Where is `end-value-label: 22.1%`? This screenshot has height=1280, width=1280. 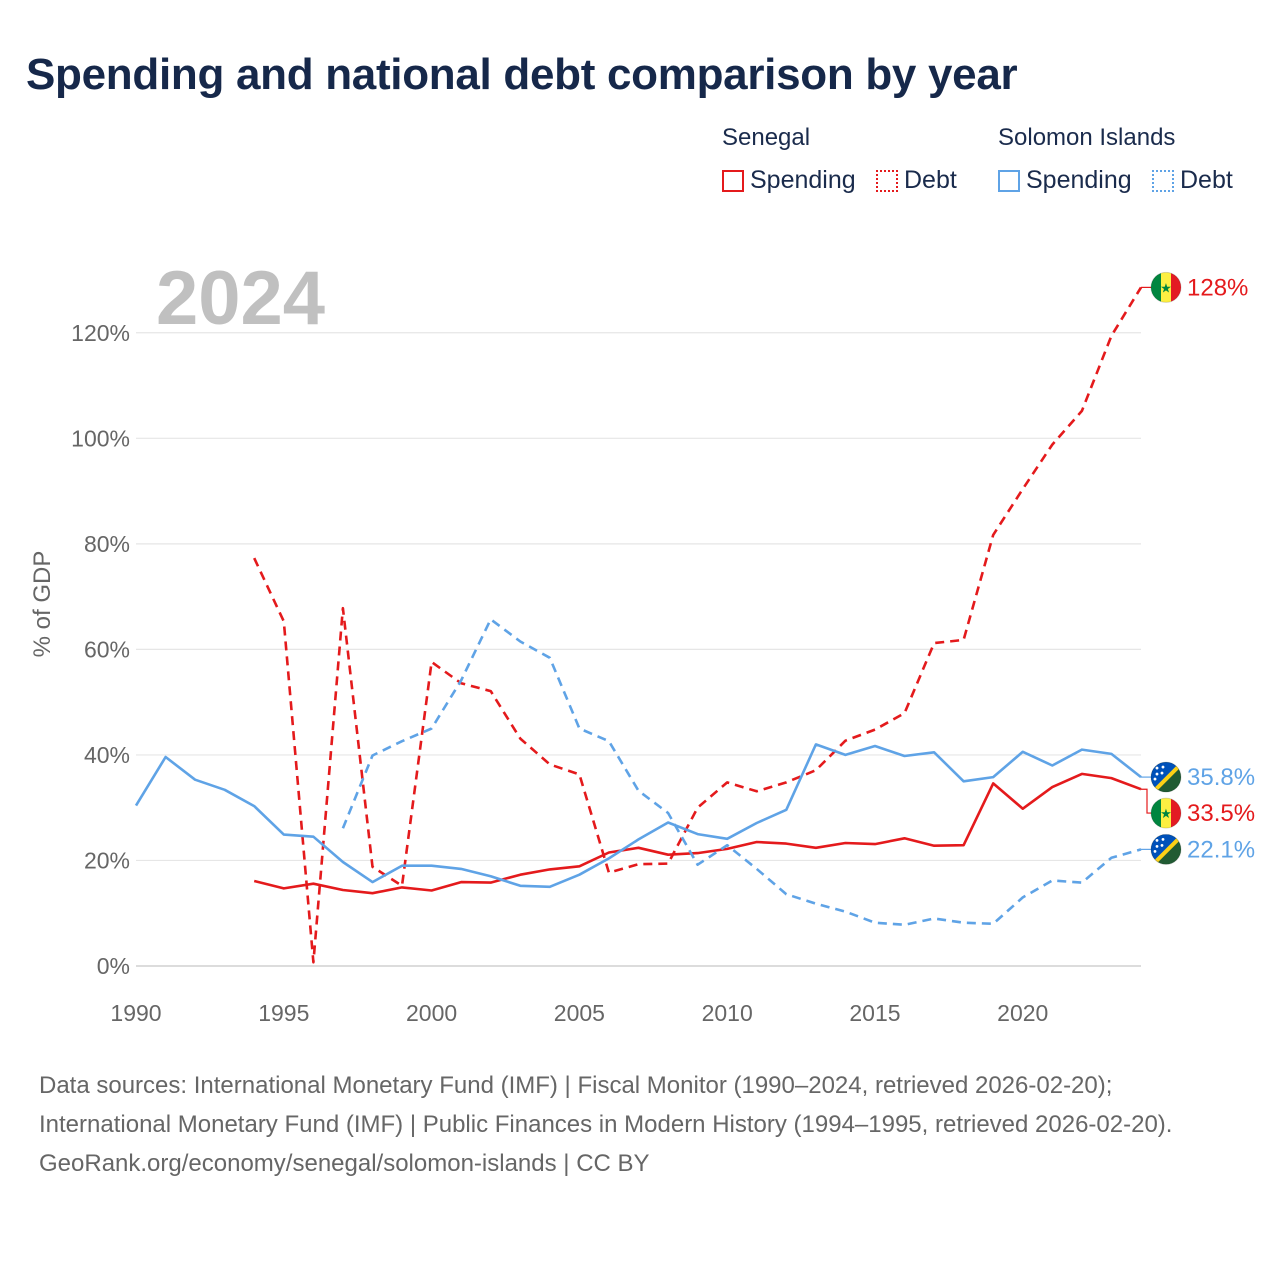
end-value-label: 22.1% is located at coordinates (1221, 849).